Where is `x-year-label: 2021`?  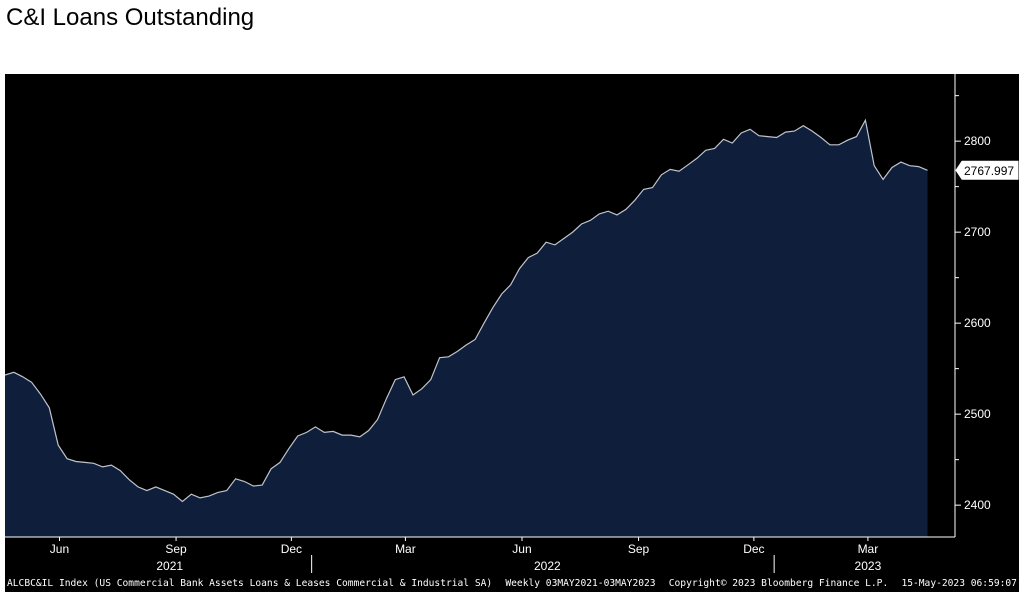
x-year-label: 2021 is located at coordinates (169, 566).